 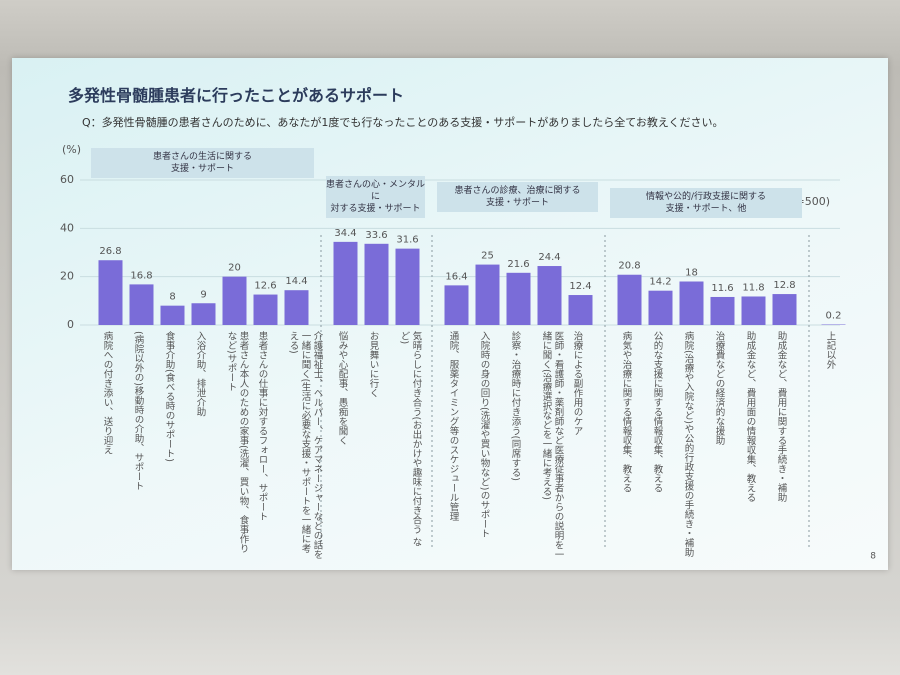 What do you see at coordinates (515, 406) in the screenshot?
I see `category-label: 診察・治療時に付き添う(同席する)` at bounding box center [515, 406].